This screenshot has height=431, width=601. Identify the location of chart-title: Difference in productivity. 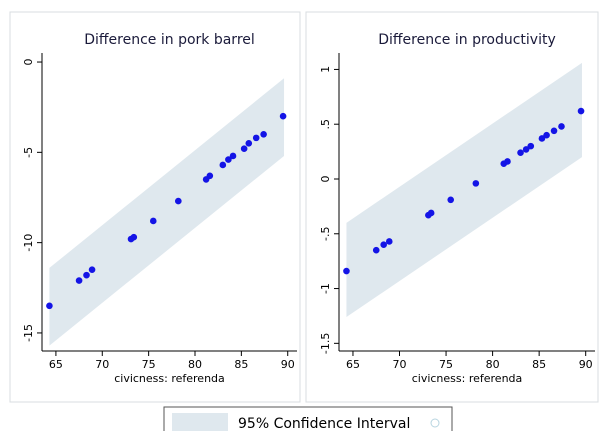
(467, 40).